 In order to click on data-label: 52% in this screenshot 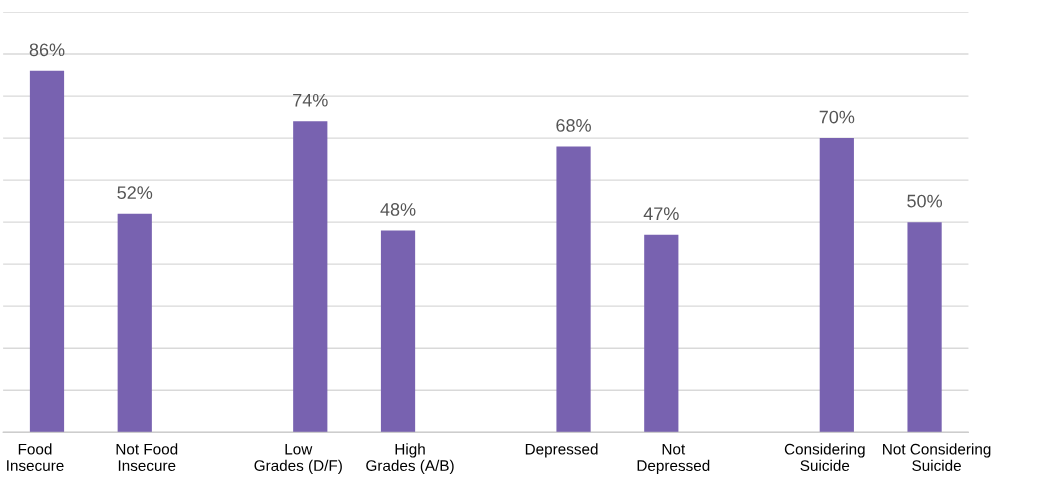, I will do `click(135, 193)`.